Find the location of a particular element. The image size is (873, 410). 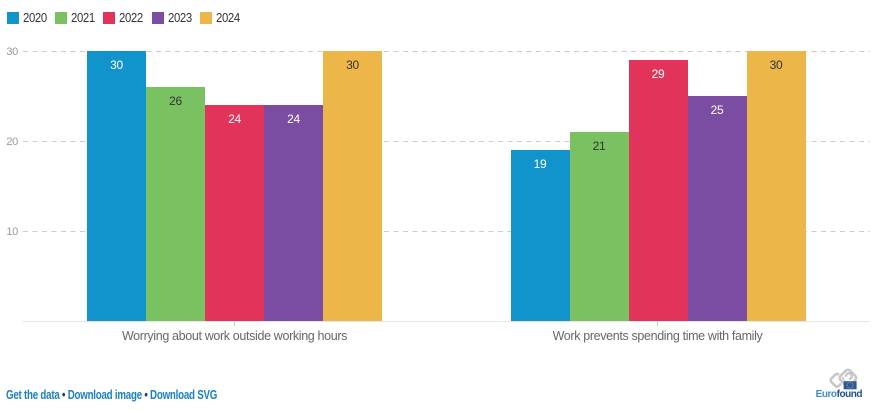

svg-text: Eurofound is located at coordinates (839, 394).